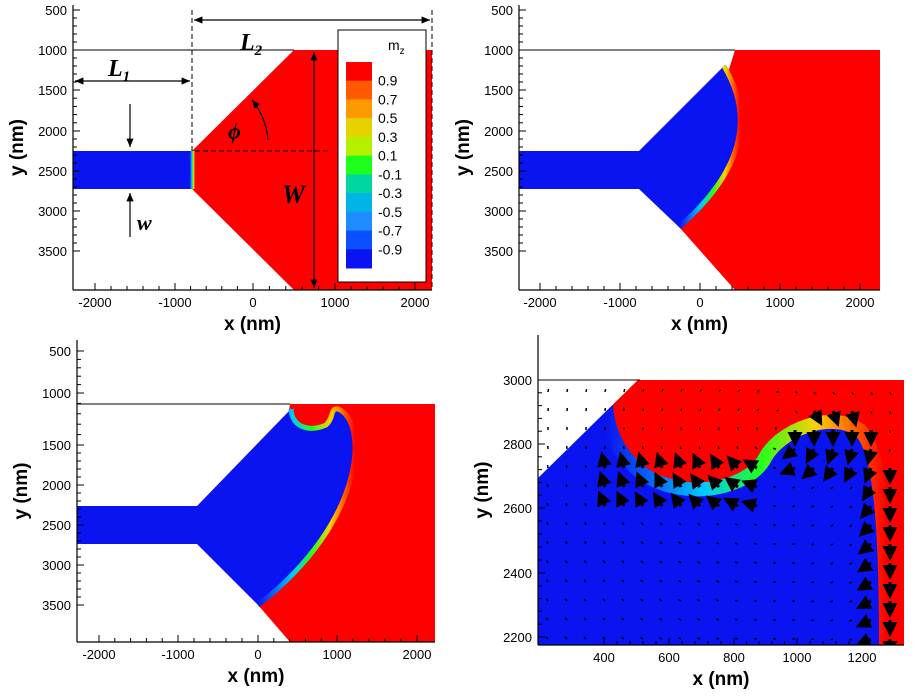 The image size is (918, 700). Describe the element at coordinates (56, 10) in the screenshot. I see `y-tick-label: 500` at that location.